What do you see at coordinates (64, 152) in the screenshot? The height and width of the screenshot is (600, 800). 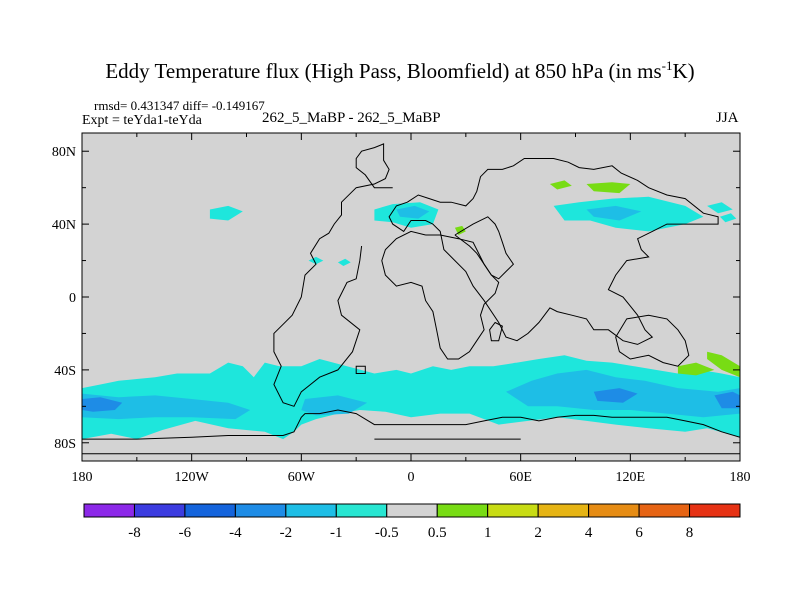 I see `y-tick-label: 80N` at bounding box center [64, 152].